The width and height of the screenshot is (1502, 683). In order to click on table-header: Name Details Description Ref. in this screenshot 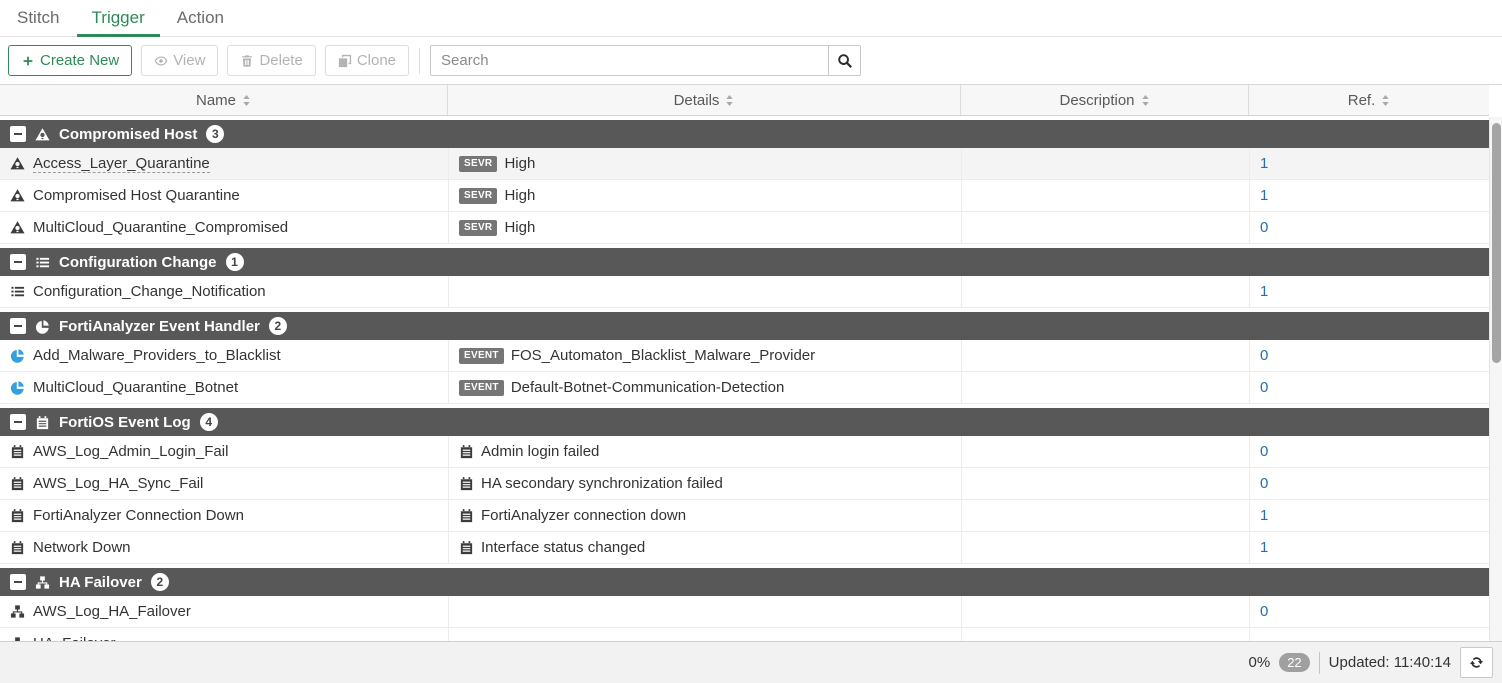, I will do `click(744, 100)`.